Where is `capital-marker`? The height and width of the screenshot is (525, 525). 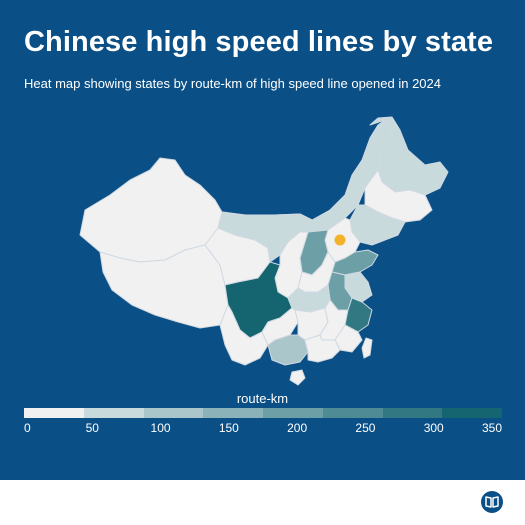
capital-marker is located at coordinates (340, 240).